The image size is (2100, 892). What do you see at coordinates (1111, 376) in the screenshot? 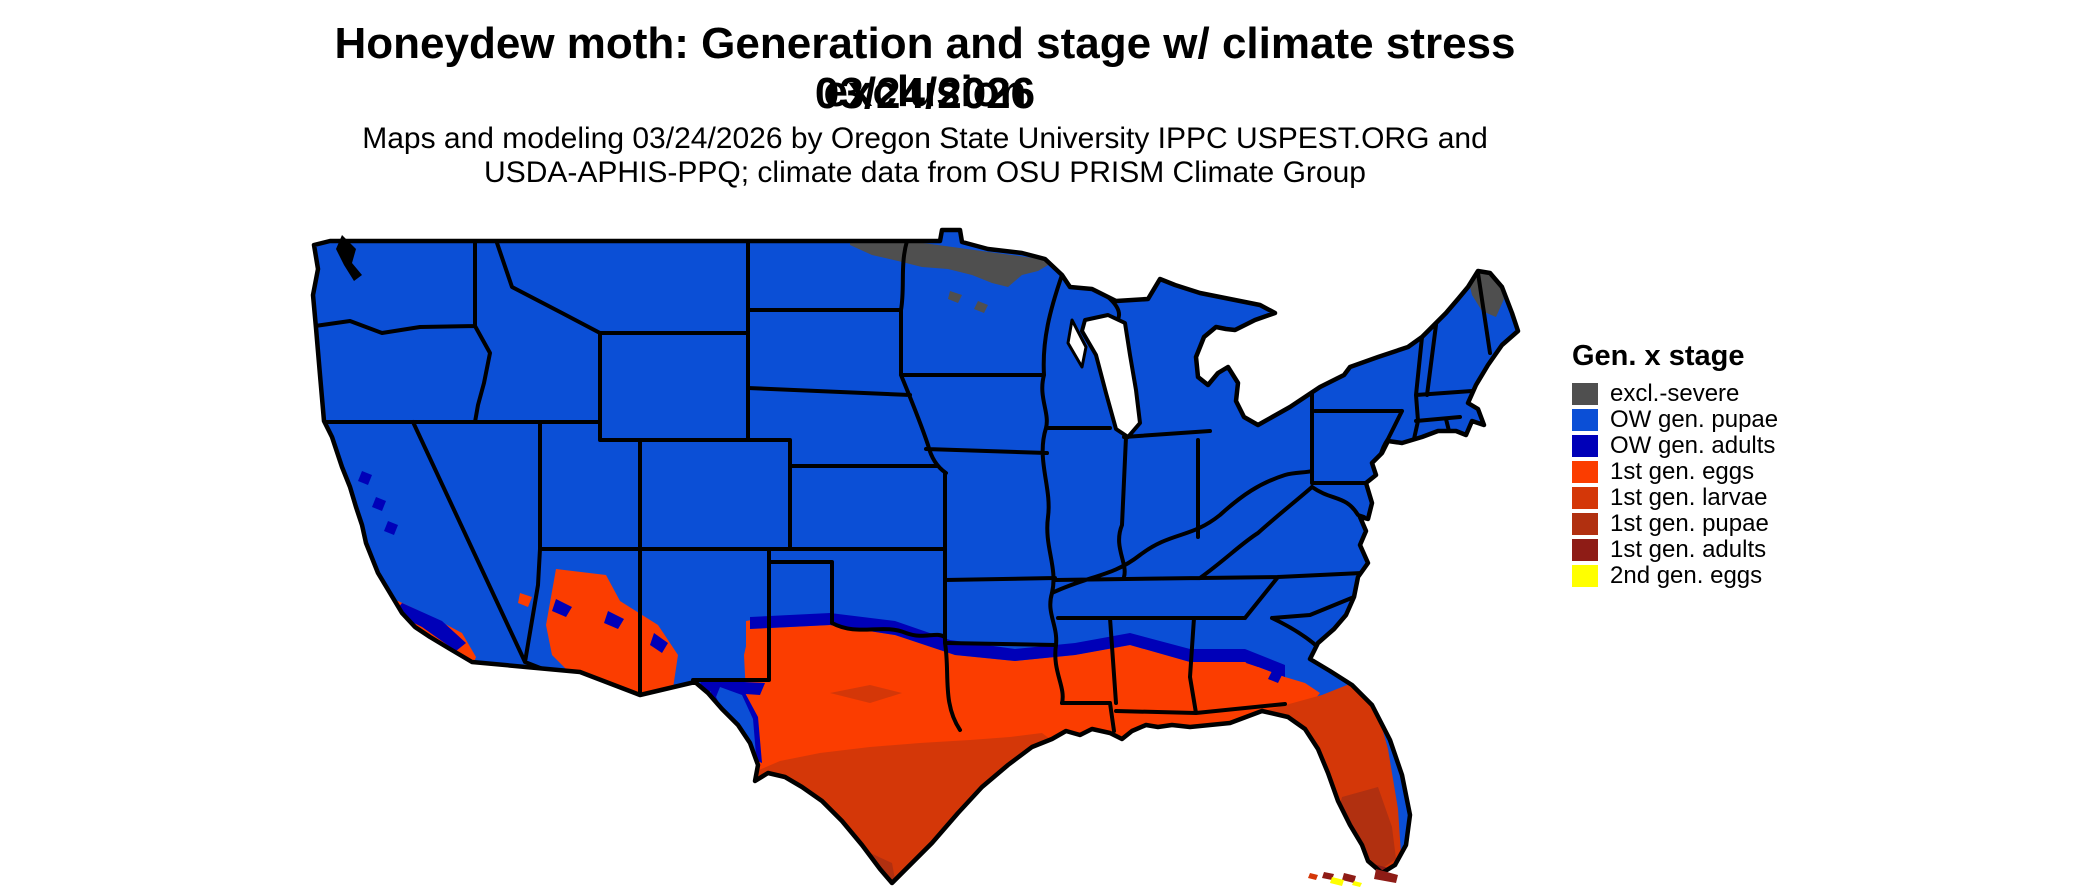
I see `lake-michigan` at bounding box center [1111, 376].